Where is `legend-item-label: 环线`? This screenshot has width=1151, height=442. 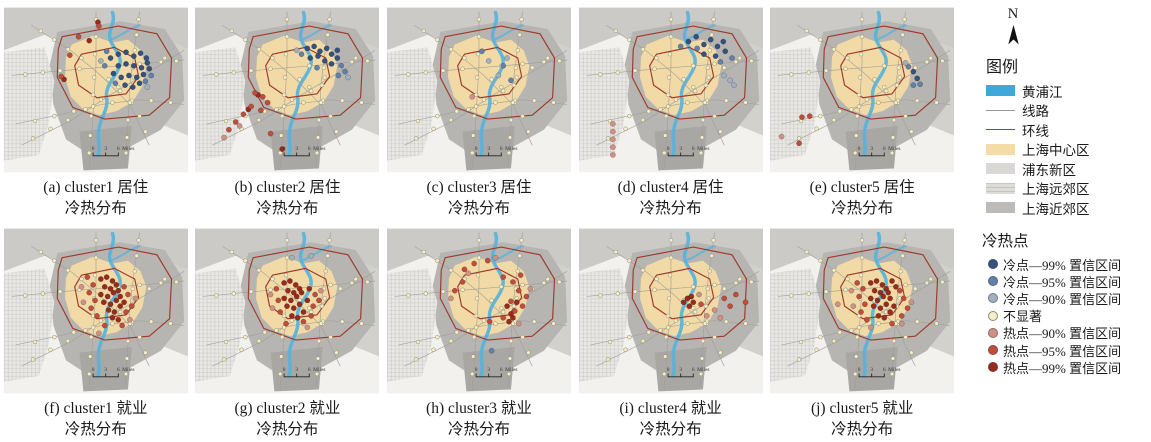 legend-item-label: 环线 is located at coordinates (1035, 131).